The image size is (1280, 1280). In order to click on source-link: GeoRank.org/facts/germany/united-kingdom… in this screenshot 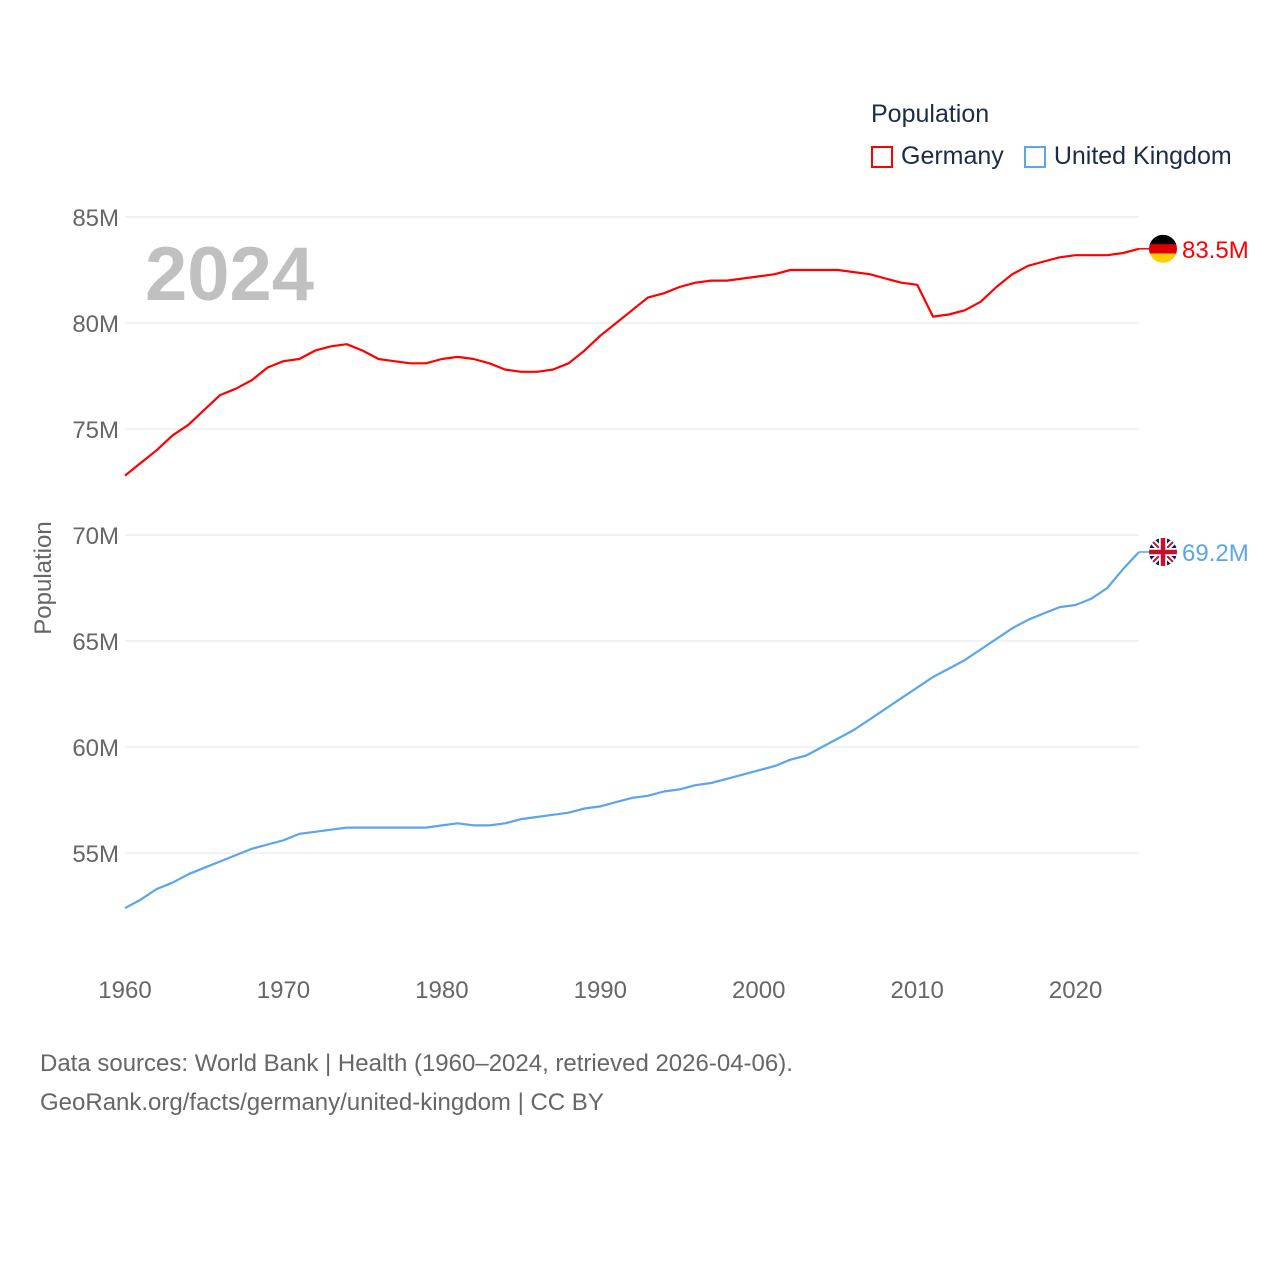, I will do `click(322, 1102)`.